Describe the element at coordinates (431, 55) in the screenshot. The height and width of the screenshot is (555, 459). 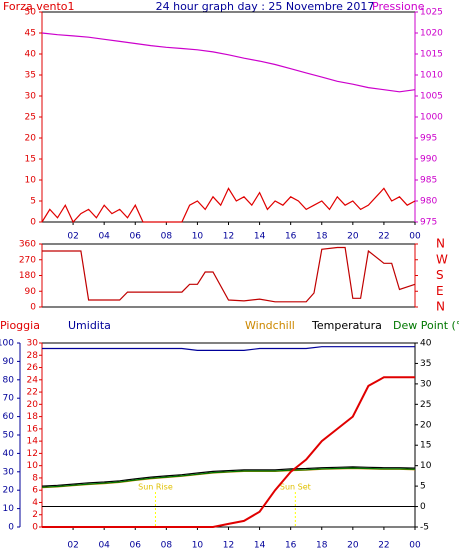
I see `y2-tick-label: 1015` at that location.